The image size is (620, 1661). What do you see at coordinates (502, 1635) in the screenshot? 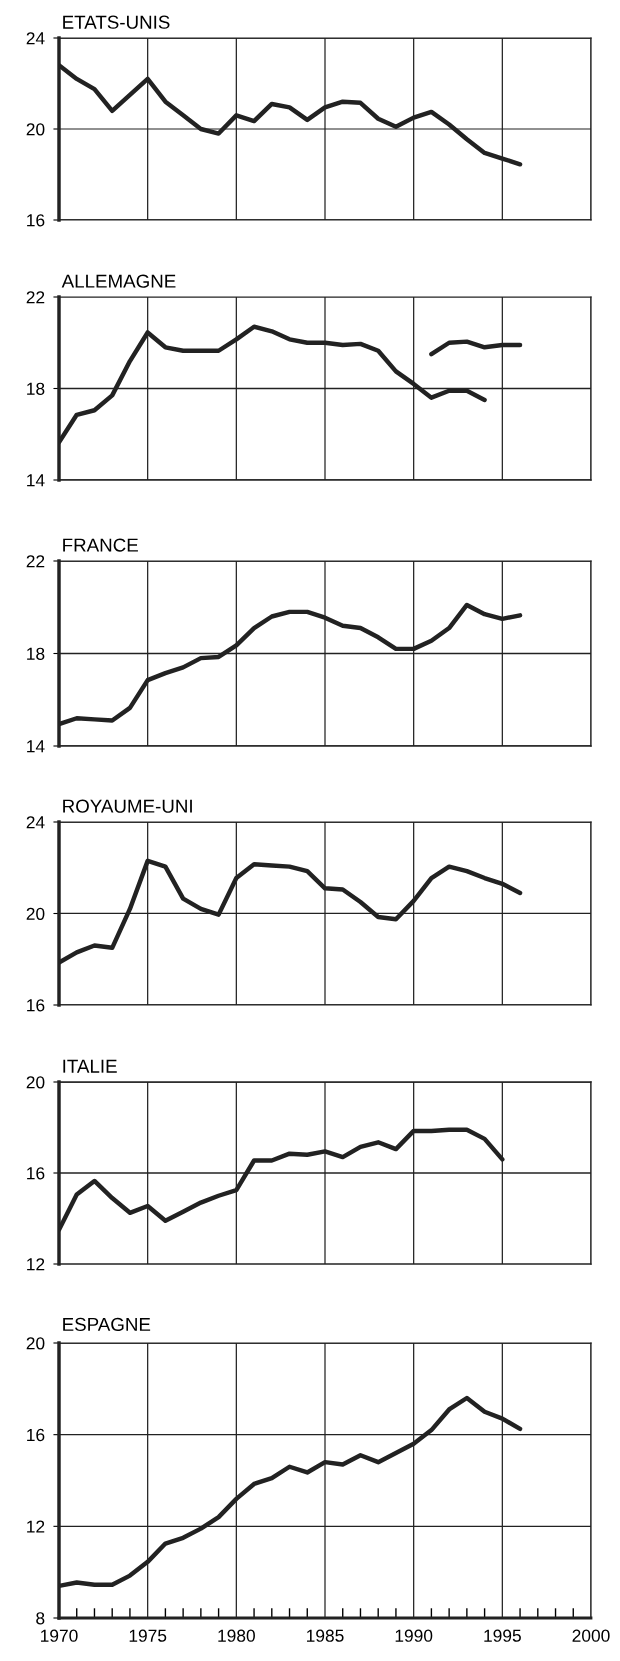
I see `x-tick-label: 1995` at bounding box center [502, 1635].